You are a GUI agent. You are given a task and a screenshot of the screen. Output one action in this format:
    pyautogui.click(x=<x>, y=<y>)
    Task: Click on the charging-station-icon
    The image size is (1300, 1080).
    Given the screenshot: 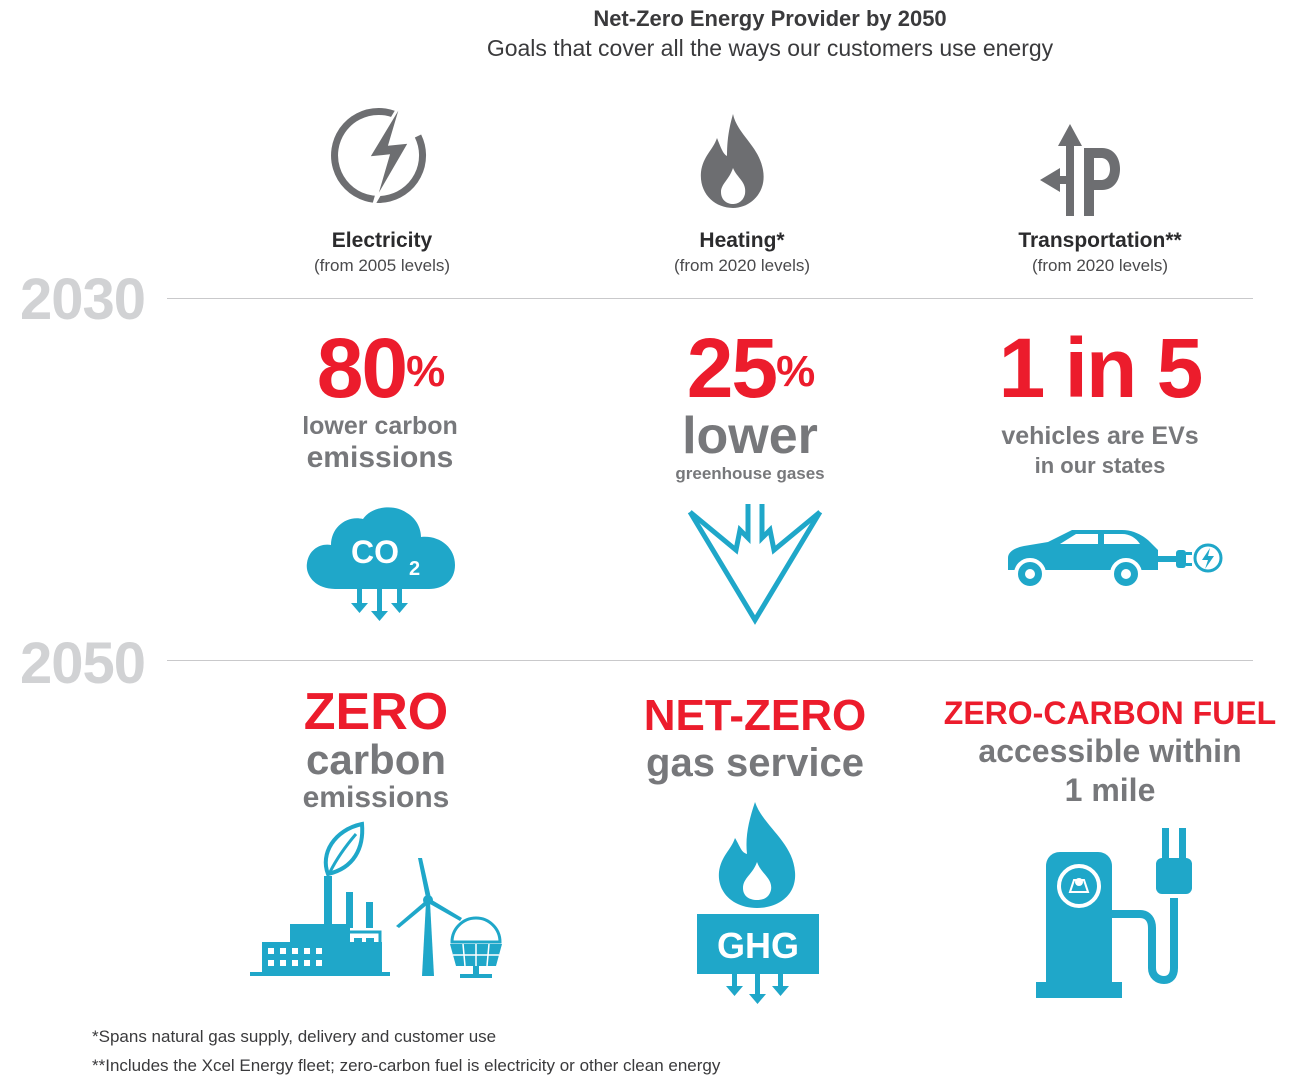 What is the action you would take?
    pyautogui.click(x=1114, y=913)
    